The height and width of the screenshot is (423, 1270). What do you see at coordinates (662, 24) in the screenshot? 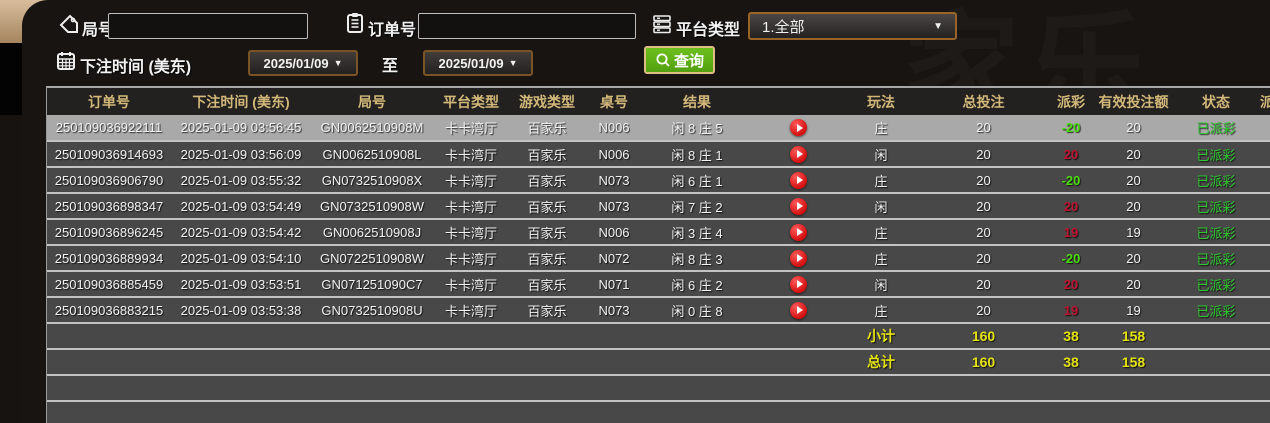
I see `platform-icon` at bounding box center [662, 24].